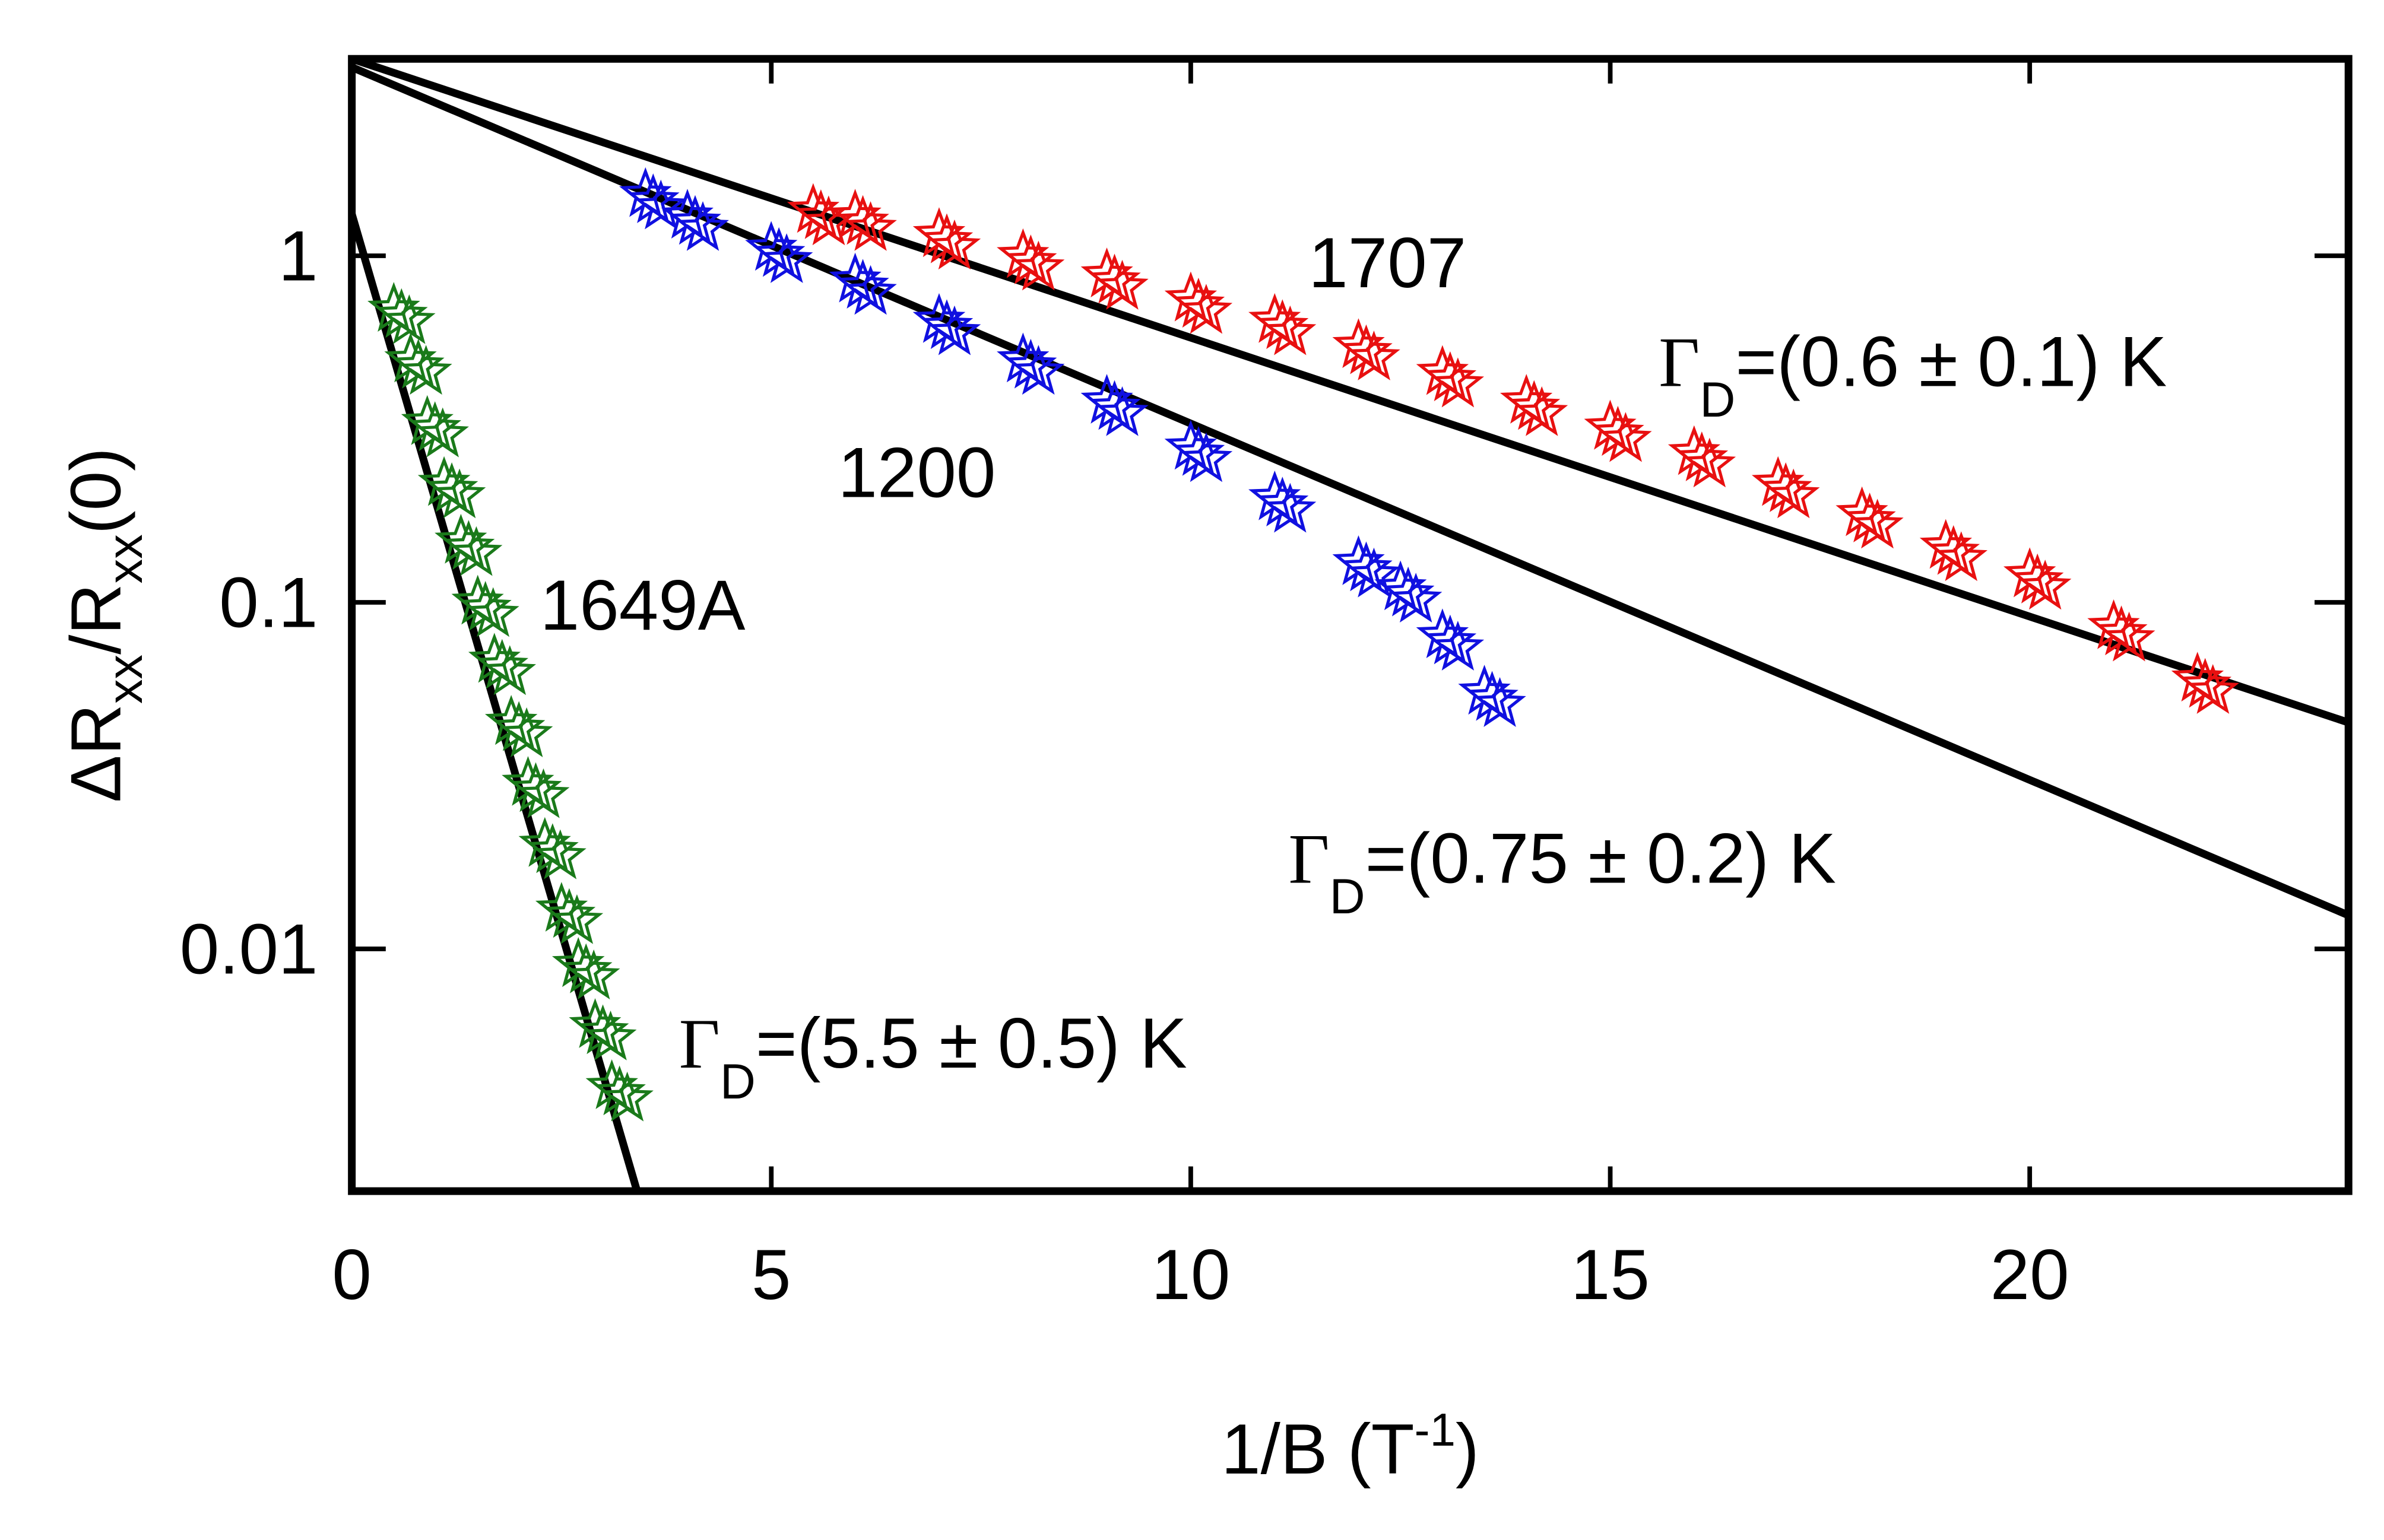  Describe the element at coordinates (1350, 1446) in the screenshot. I see `x-axis-label: 1/B (T-1)` at that location.